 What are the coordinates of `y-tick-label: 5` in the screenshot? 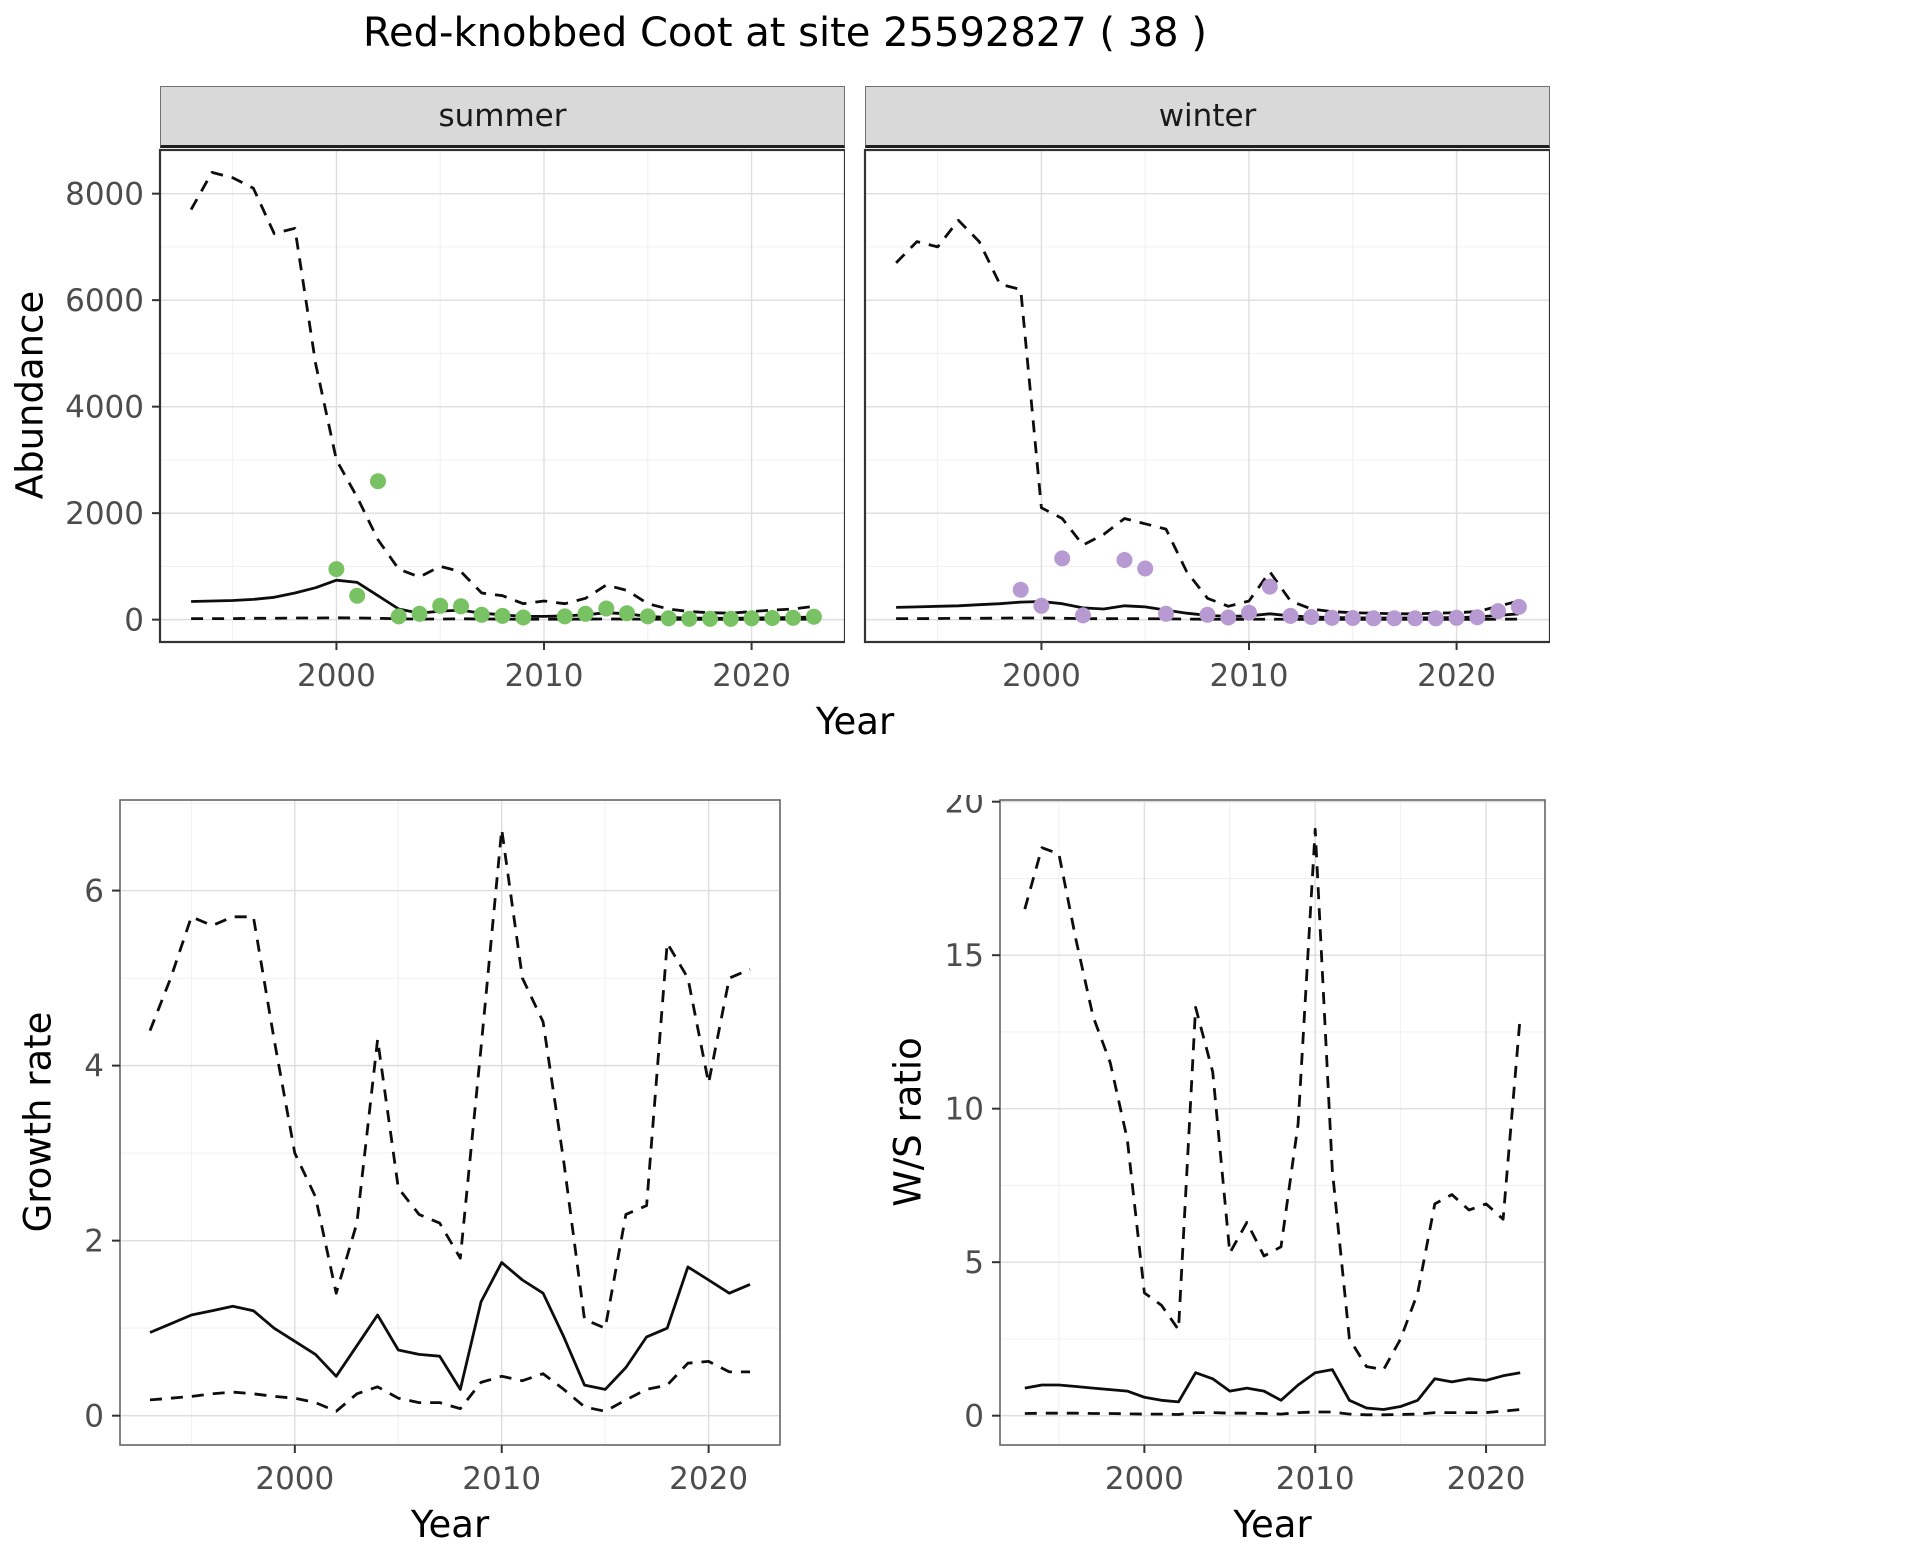 It's located at (974, 1263).